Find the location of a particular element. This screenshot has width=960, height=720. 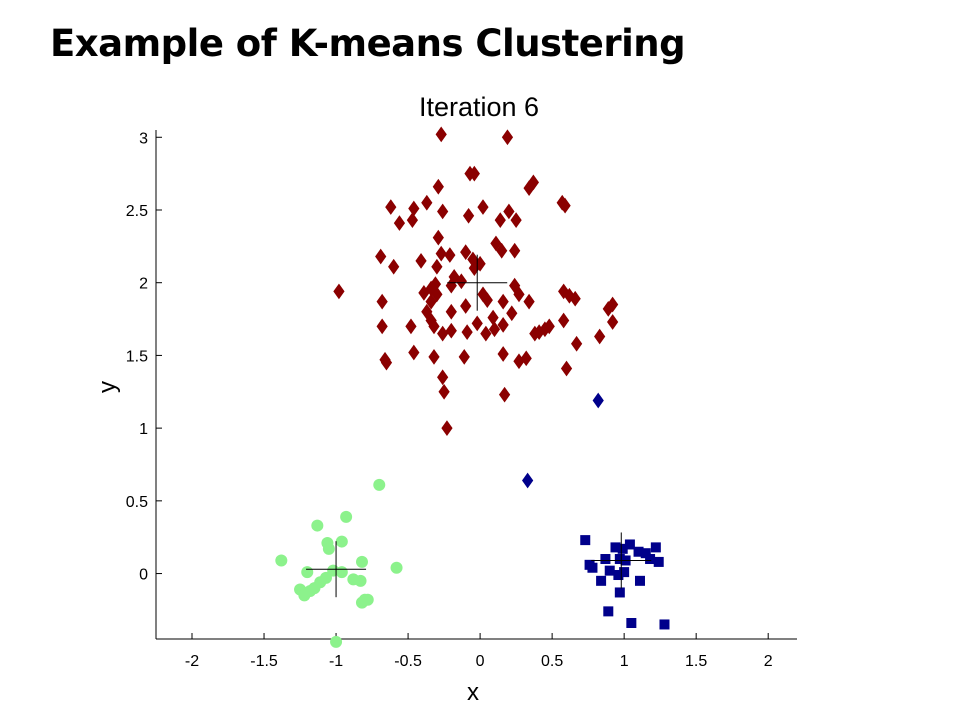

y-tick-label: 3 is located at coordinates (143, 138).